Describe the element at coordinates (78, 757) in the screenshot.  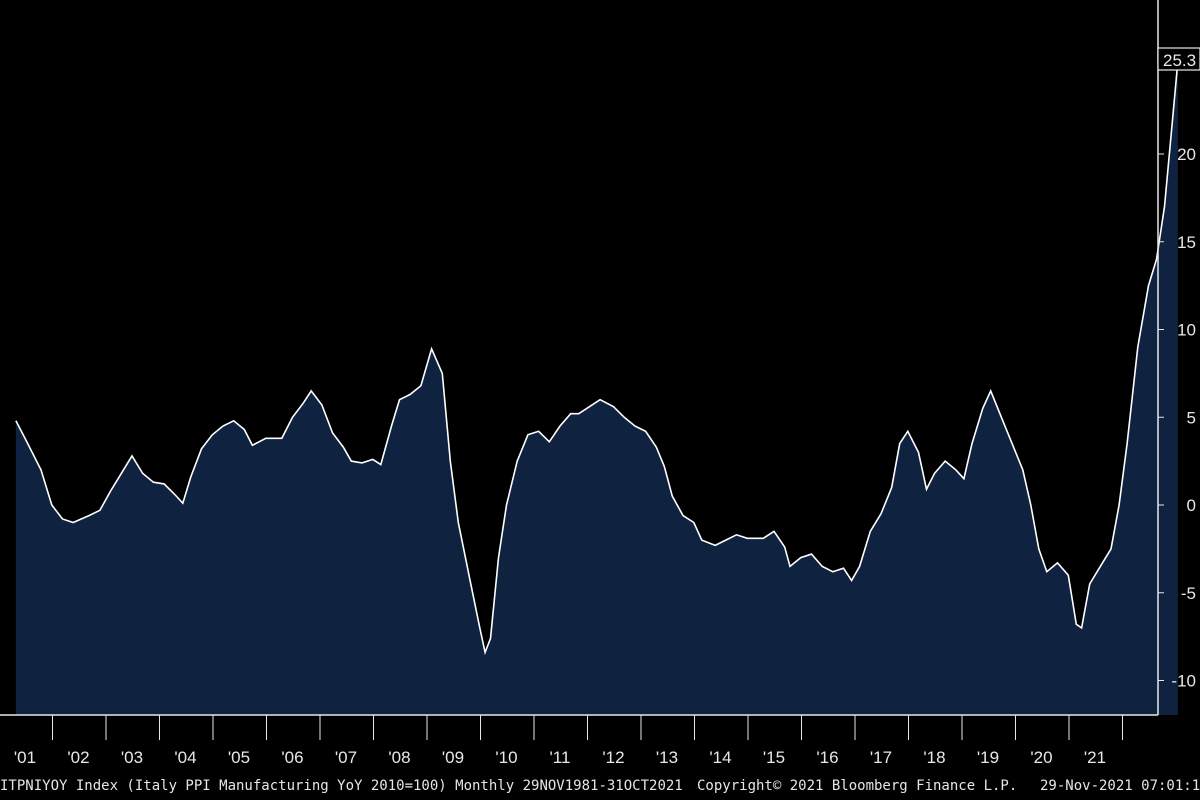
I see `x-tick-label: '02` at that location.